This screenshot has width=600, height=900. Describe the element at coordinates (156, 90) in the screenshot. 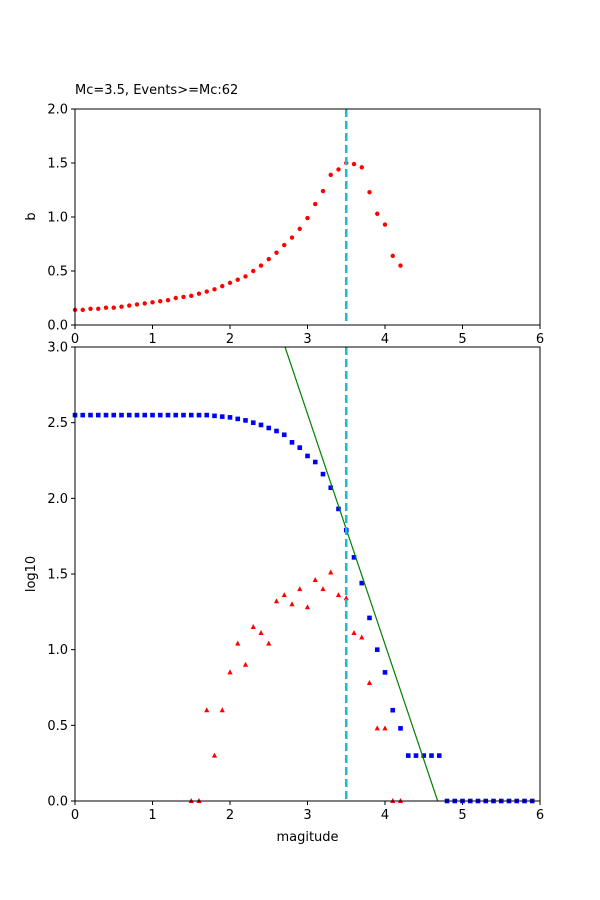

I see `top-panel-title: Mc=3.5, Events>=Mc:62` at that location.